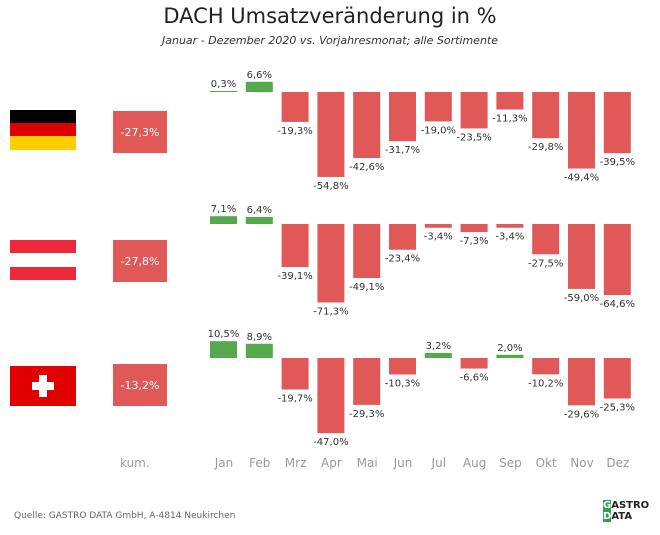  Describe the element at coordinates (294, 131) in the screenshot. I see `data-label: -19,3%` at that location.